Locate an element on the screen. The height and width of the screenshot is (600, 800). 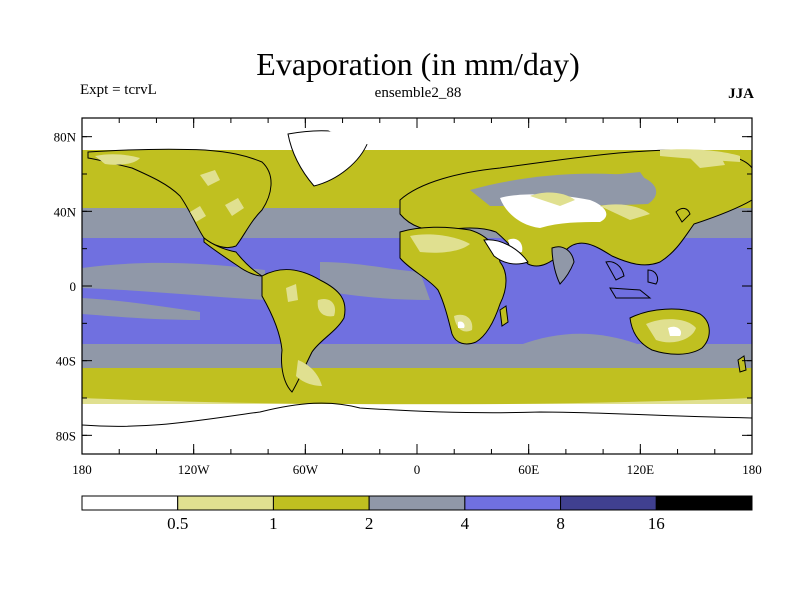
colorbar-label: 8 is located at coordinates (560, 523).